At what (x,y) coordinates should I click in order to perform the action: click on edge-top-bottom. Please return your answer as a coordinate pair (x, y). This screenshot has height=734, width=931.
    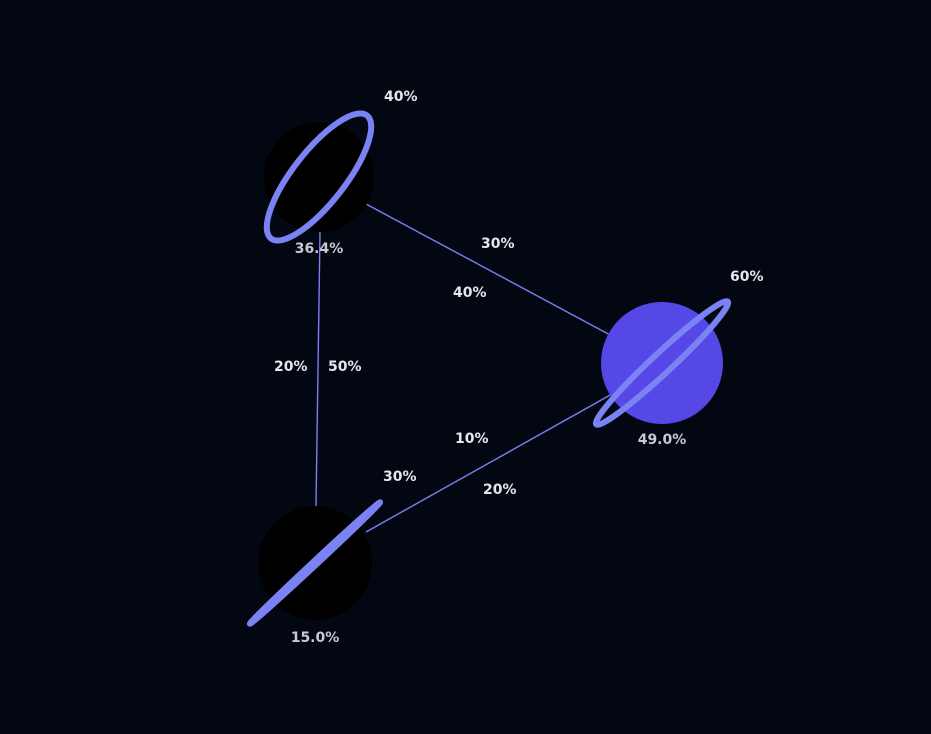
    Looking at the image, I should click on (318, 369).